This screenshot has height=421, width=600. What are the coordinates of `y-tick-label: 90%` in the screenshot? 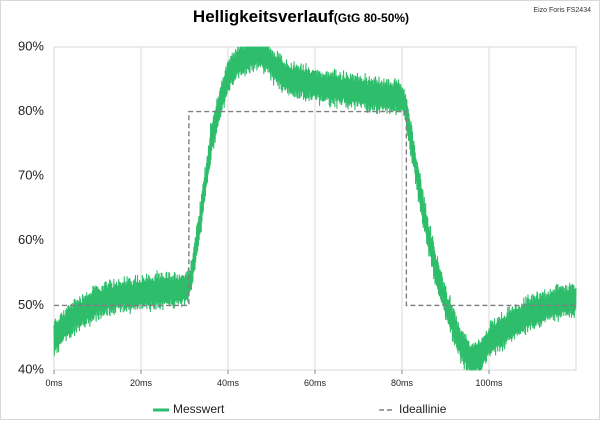 It's located at (31, 45).